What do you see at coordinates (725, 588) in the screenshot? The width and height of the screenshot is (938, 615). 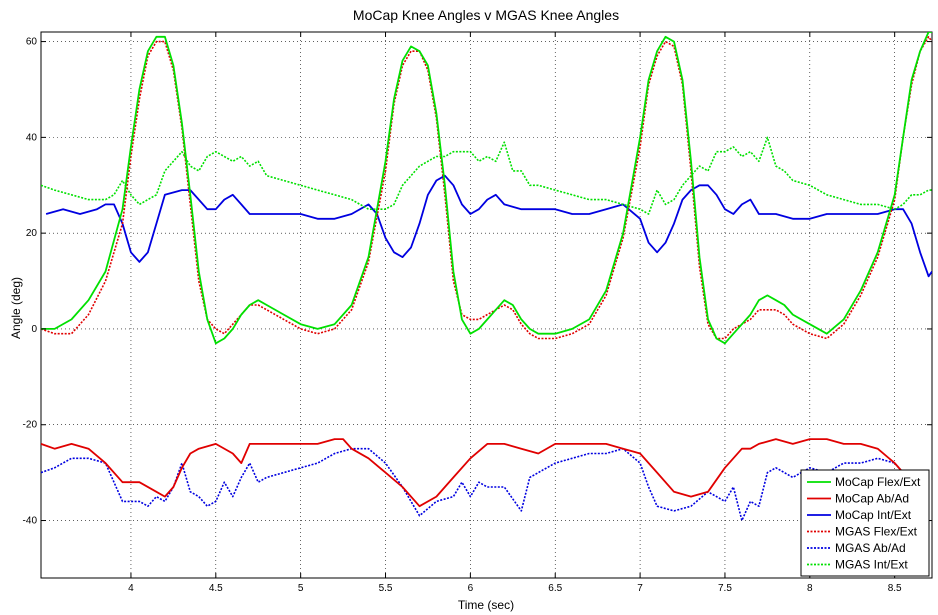 I see `x-tick-label: 7.5` at bounding box center [725, 588].